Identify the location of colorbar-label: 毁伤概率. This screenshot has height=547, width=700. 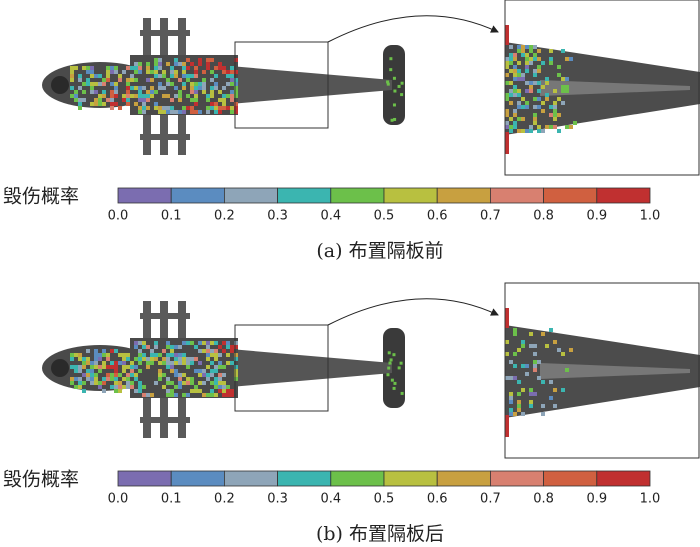
(41, 480).